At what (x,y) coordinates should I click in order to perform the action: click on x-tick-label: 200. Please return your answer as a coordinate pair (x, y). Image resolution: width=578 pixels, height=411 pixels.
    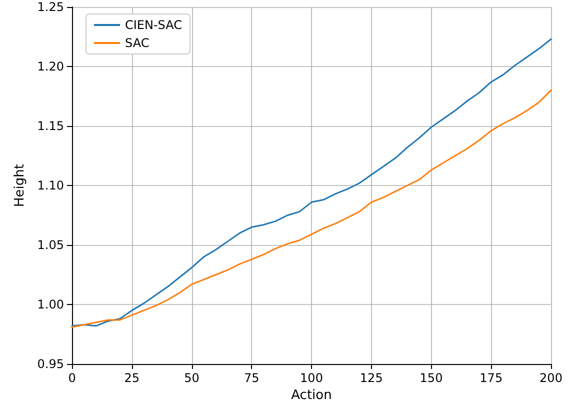
    Looking at the image, I should click on (551, 378).